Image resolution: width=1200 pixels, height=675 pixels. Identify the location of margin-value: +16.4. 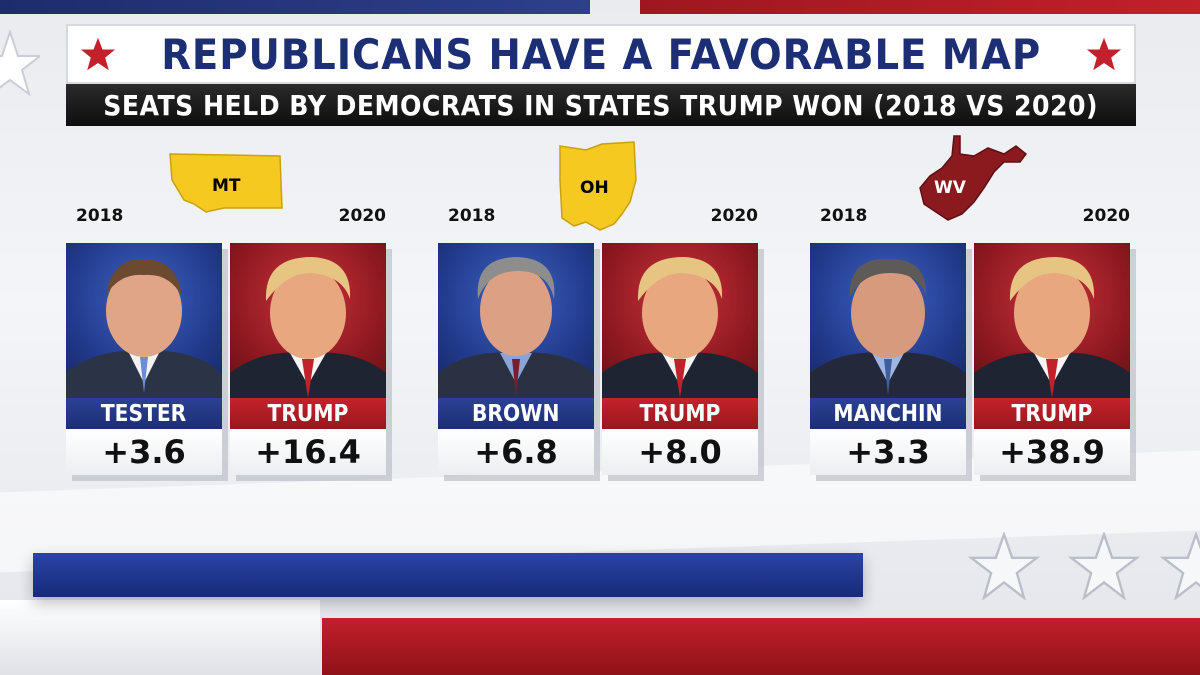
(308, 452).